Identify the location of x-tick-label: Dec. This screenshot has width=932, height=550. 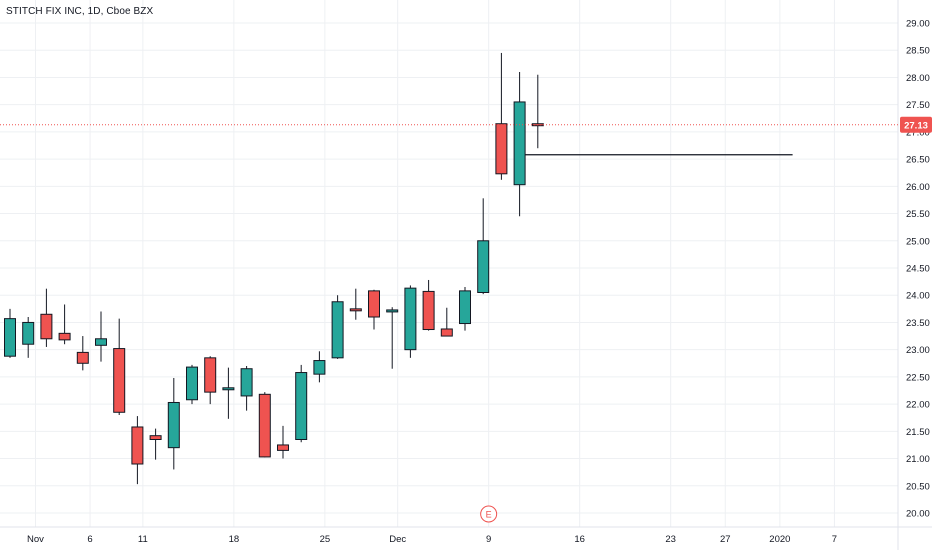
(397, 539).